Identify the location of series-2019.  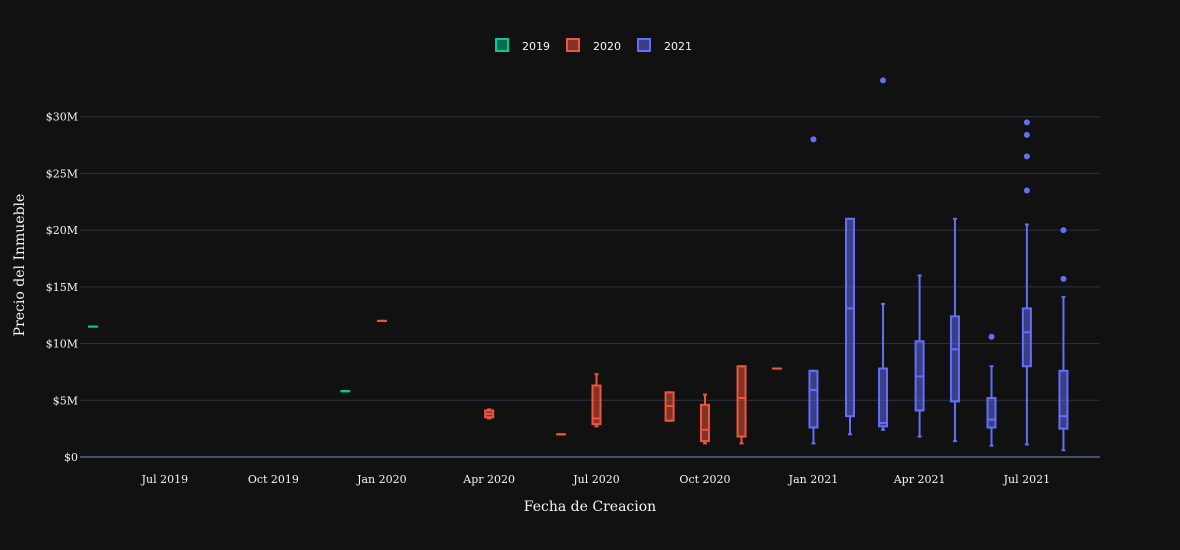
(219, 359).